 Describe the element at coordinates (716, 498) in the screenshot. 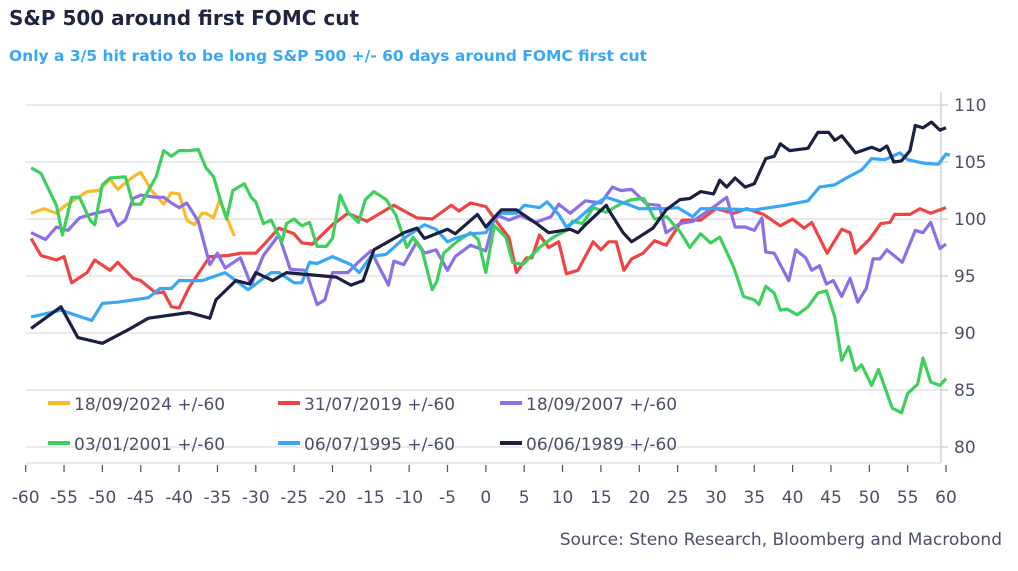

I see `x-tick-label: 30` at that location.